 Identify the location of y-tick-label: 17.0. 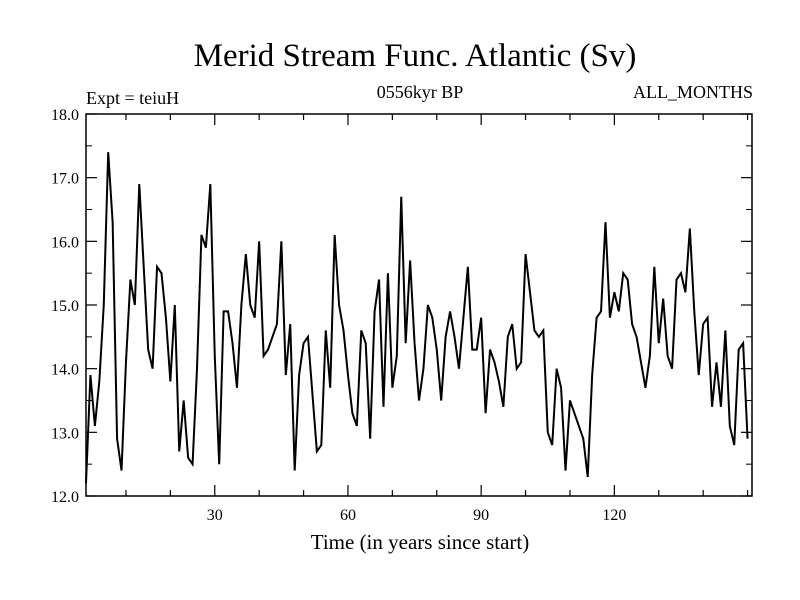
(65, 179).